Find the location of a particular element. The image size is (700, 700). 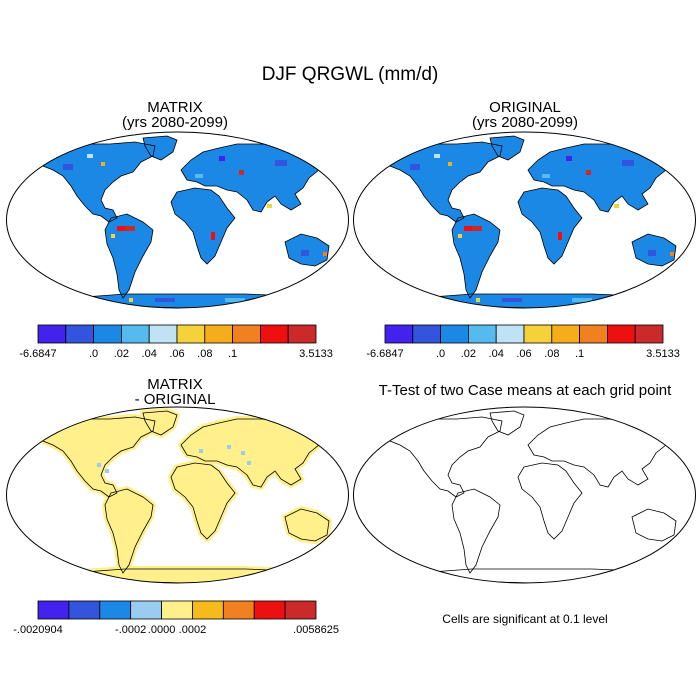

panel-title-line2: - ORIGINAL is located at coordinates (175, 399).